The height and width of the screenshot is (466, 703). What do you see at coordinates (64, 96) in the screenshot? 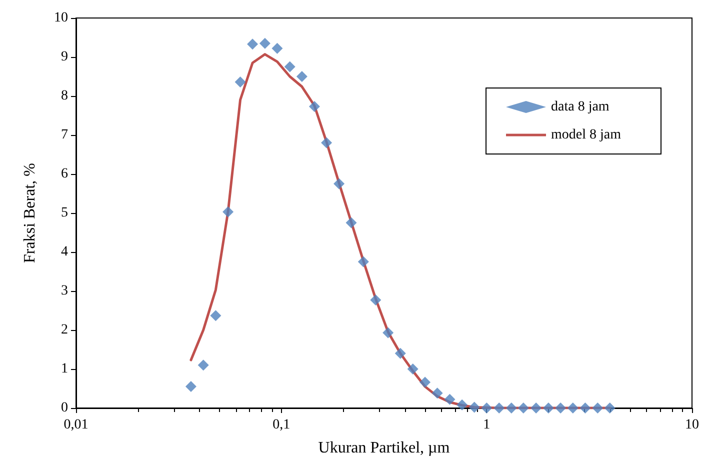
I see `y-tick-label: 8` at bounding box center [64, 96].